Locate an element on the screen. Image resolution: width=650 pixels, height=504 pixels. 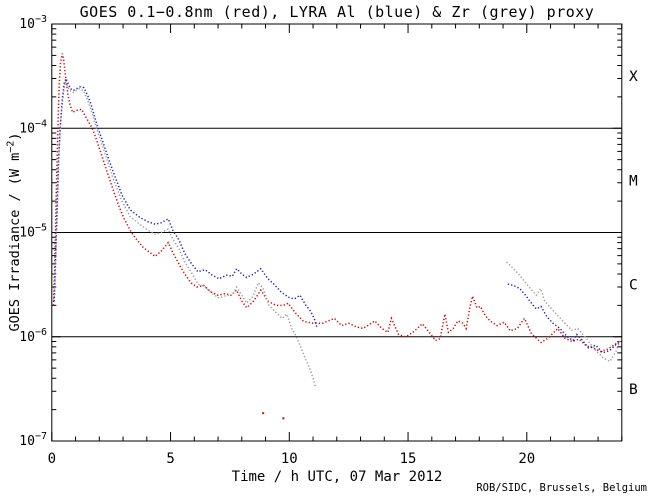
svg-text: 10⁻⁷ is located at coordinates (33, 440).